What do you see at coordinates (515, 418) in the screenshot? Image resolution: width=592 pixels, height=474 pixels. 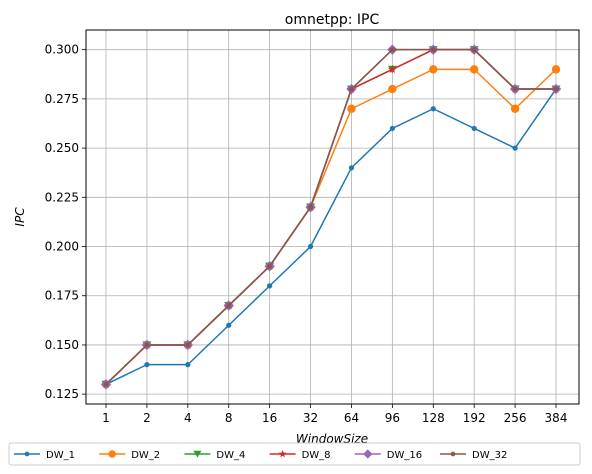 I see `x-tick-label: 256` at bounding box center [515, 418].